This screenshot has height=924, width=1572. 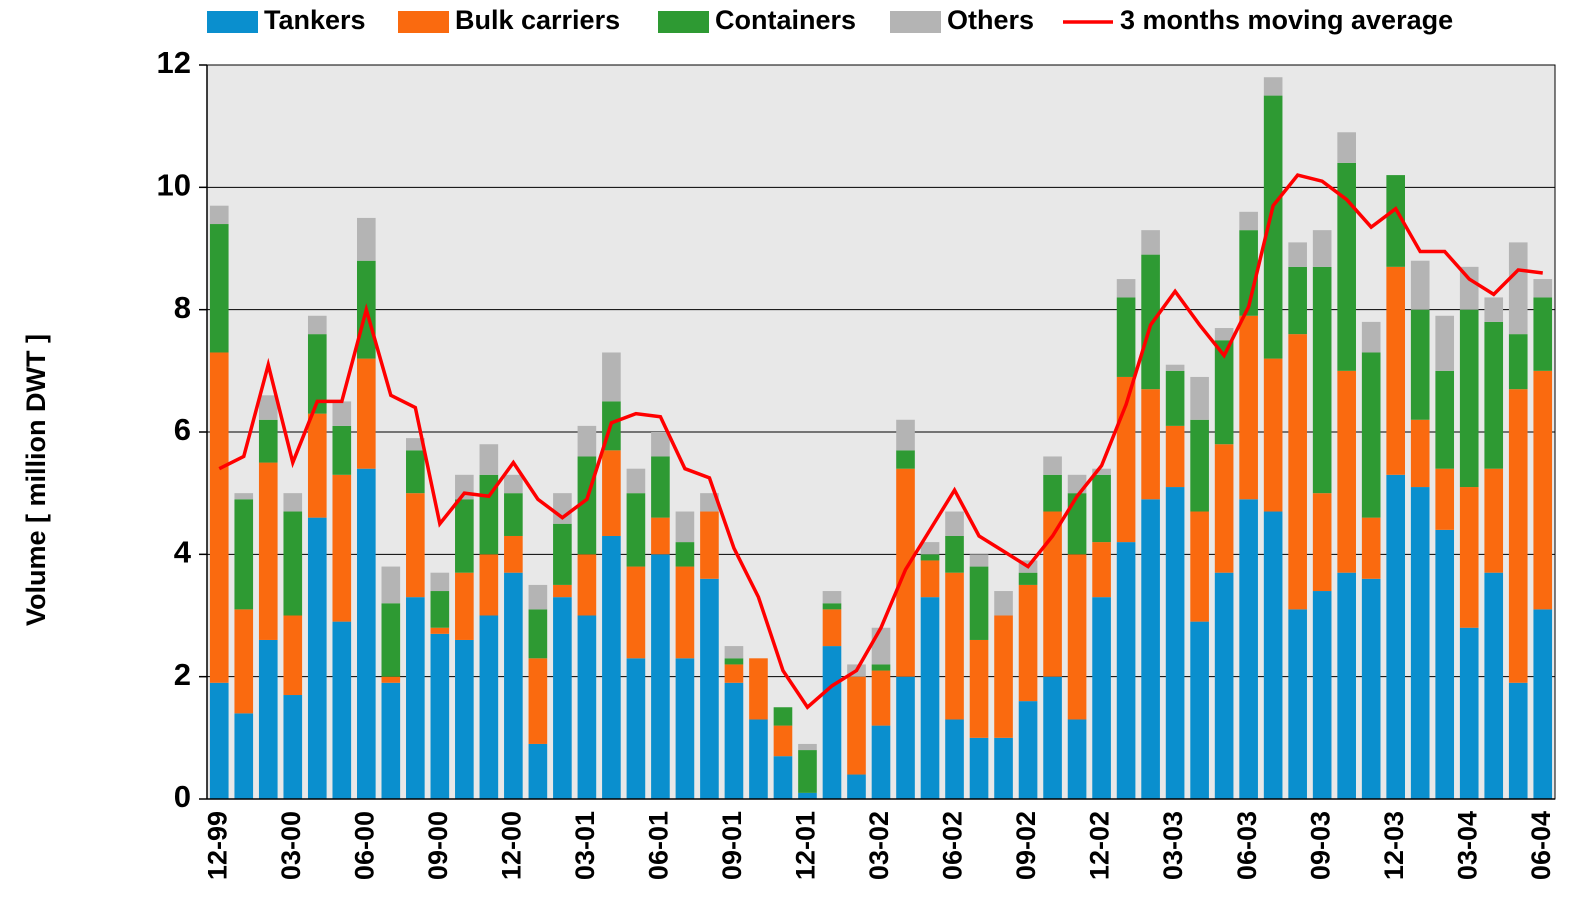 I want to click on x-tick-label: 06-02, so click(x=953, y=845).